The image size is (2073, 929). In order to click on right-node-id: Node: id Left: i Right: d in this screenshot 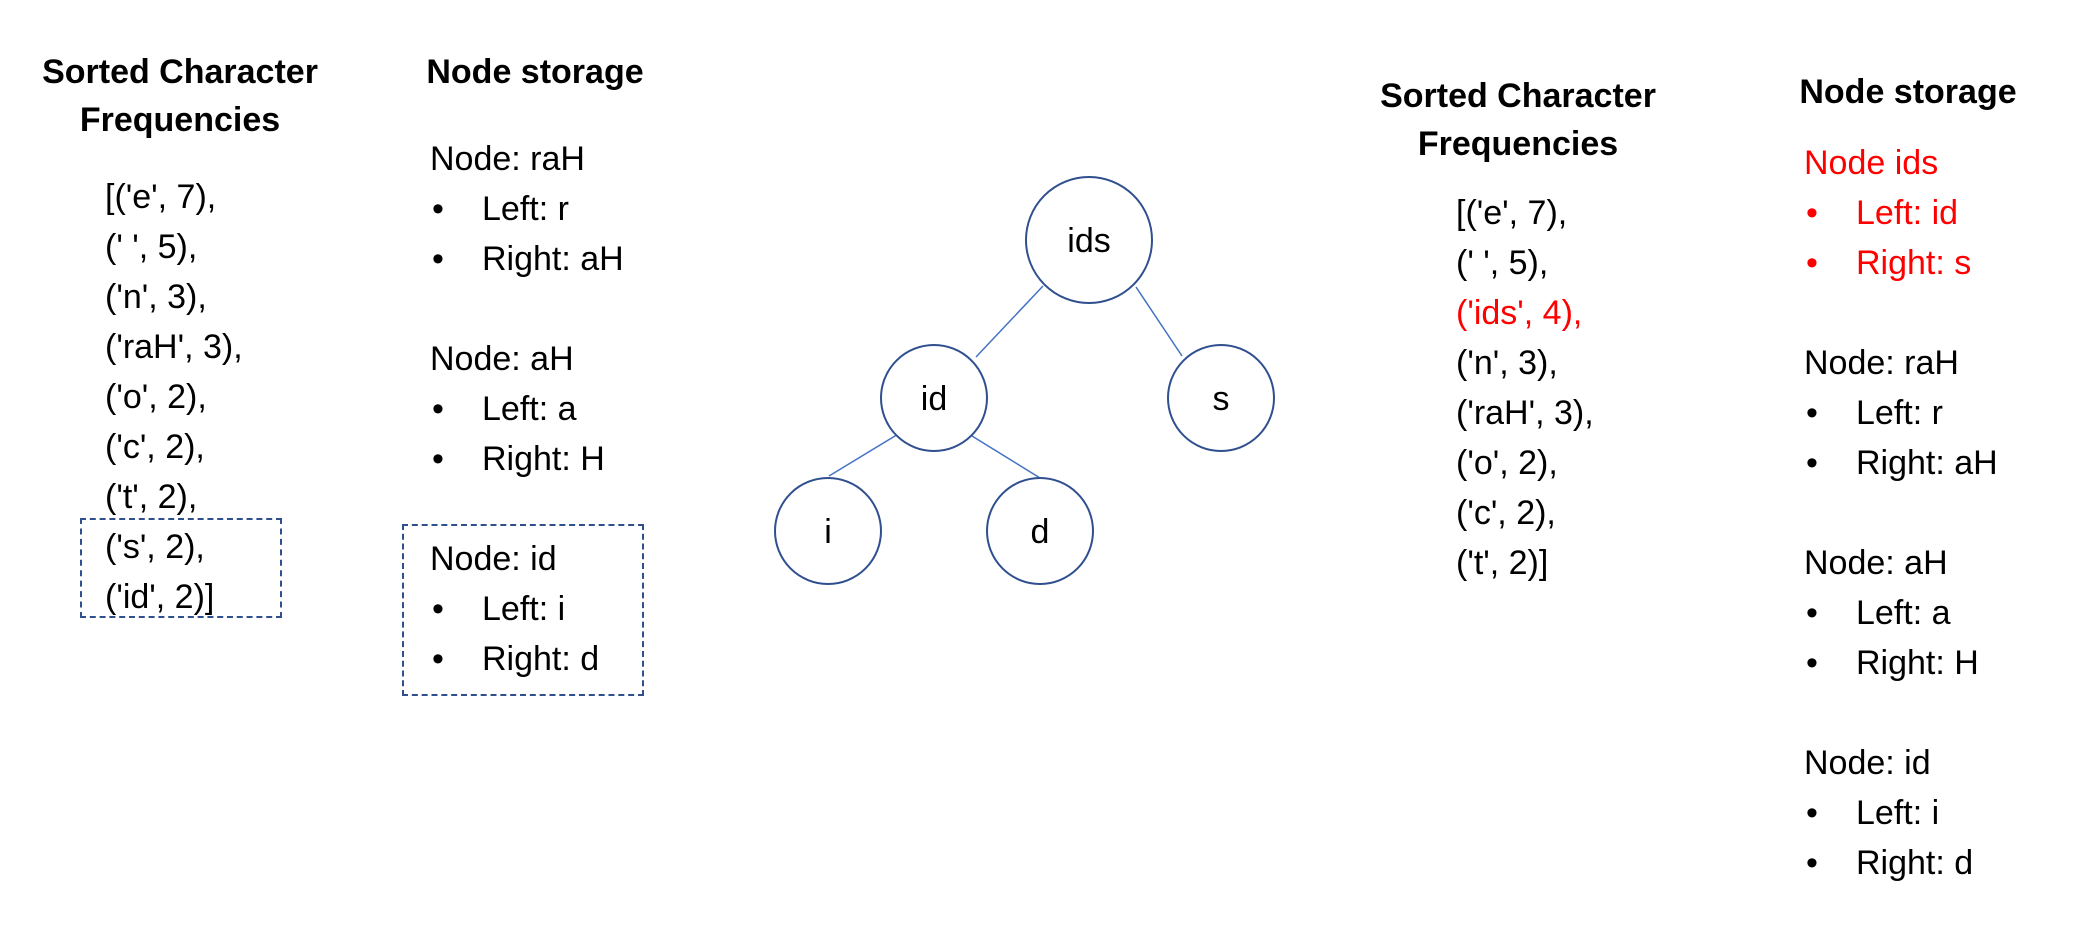, I will do `click(1934, 813)`.